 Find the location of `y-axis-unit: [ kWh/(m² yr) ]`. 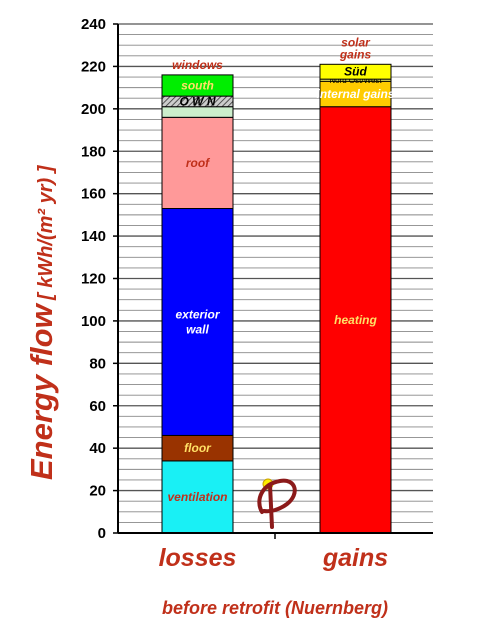

y-axis-unit: [ kWh/(m² yr) ] is located at coordinates (46, 232).